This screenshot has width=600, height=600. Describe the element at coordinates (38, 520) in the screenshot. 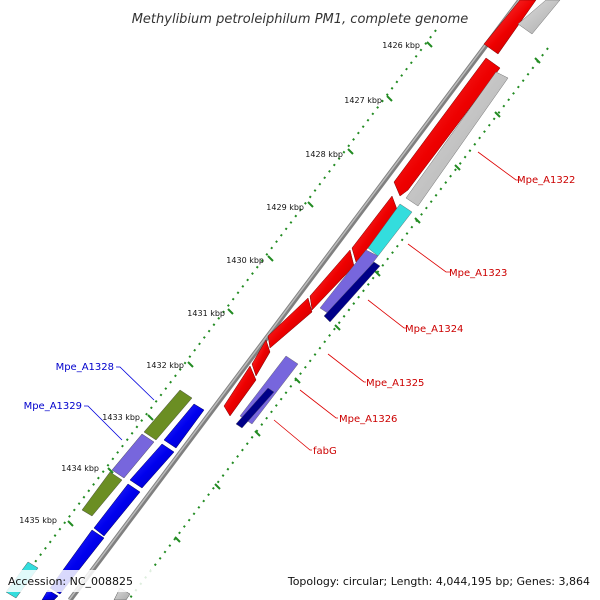

I see `tick-label-1435: 1435 kbp` at that location.